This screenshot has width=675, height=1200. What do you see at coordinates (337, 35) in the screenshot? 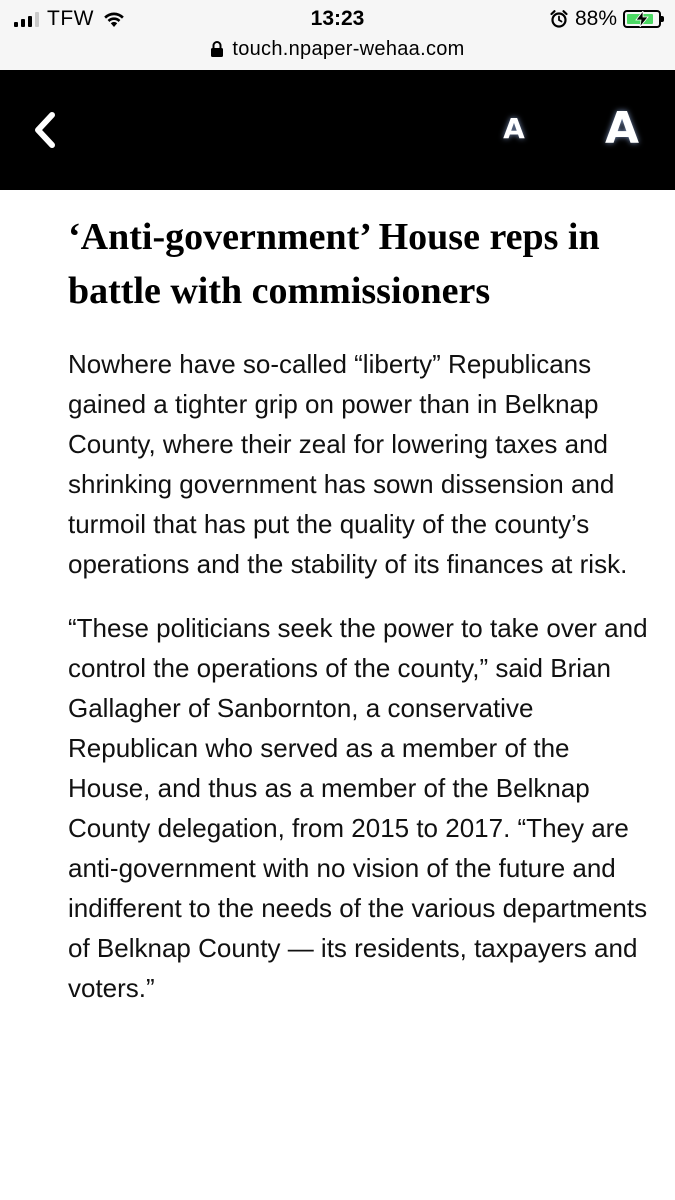
I see `status-bar: TFW 13:23 88% touch.npaper-wehaa.com` at bounding box center [337, 35].